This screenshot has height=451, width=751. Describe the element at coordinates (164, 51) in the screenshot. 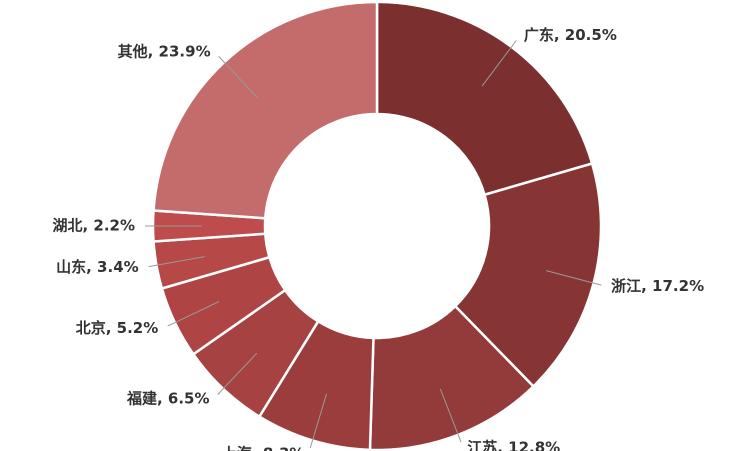

I see `data-label: 其他, 23.9%` at that location.